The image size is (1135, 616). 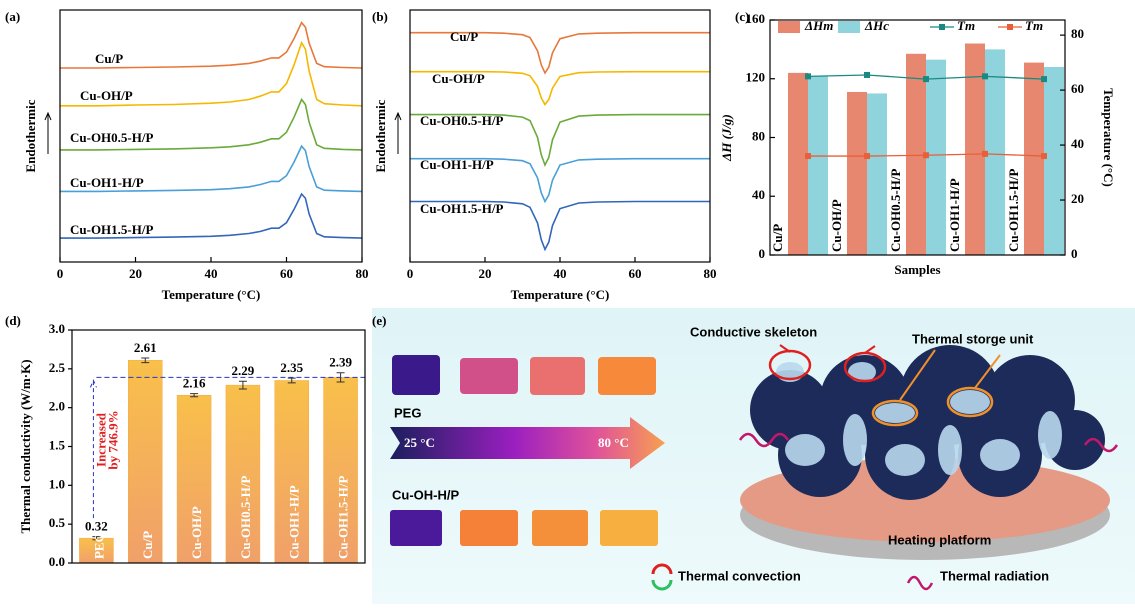 I want to click on x-tick-label: 0, so click(x=410, y=273).